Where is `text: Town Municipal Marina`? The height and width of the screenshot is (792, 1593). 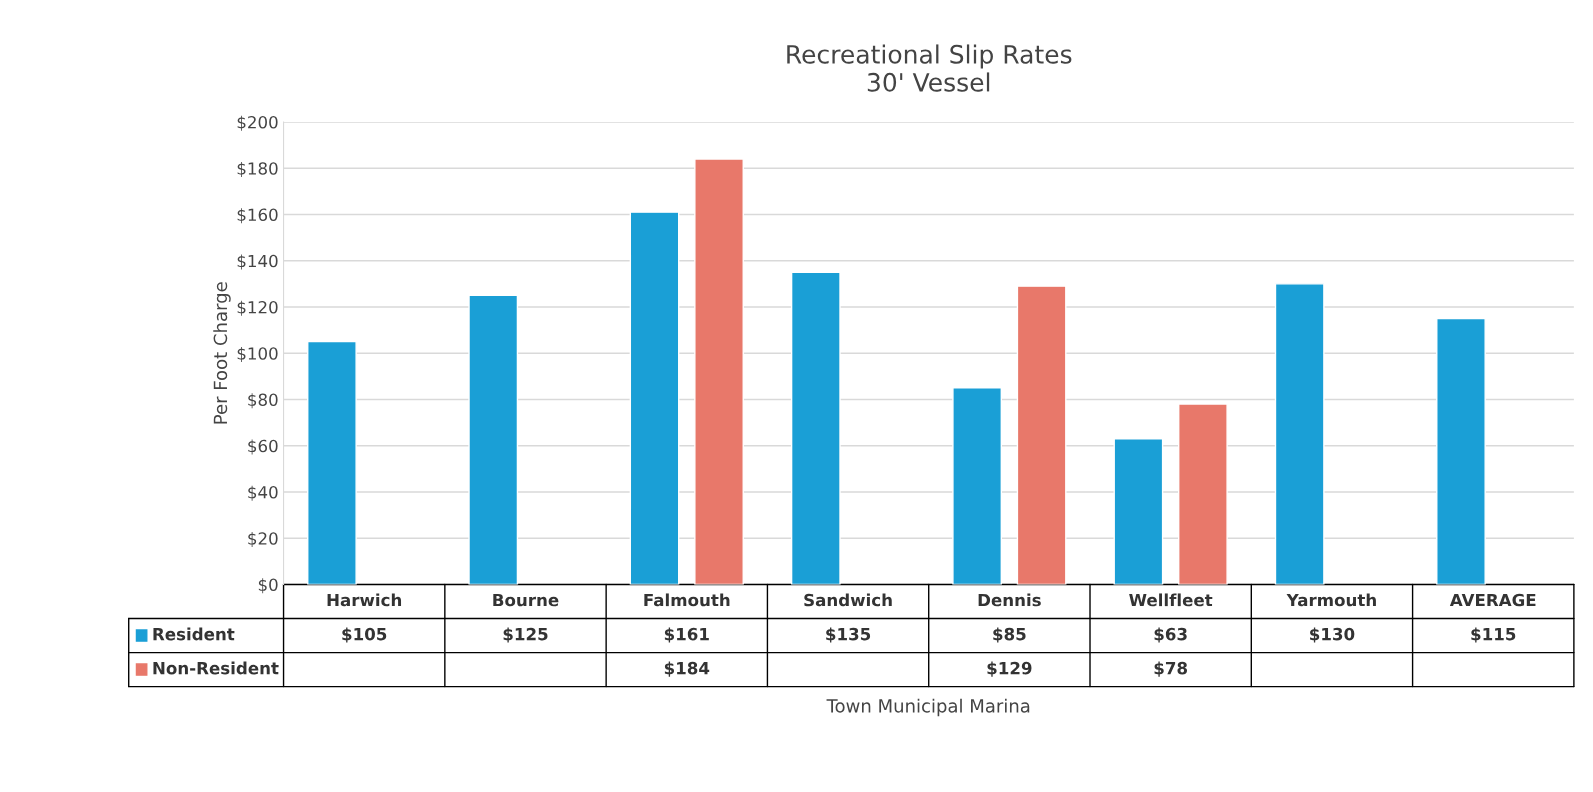
text: Town Municipal Marina is located at coordinates (928, 707).